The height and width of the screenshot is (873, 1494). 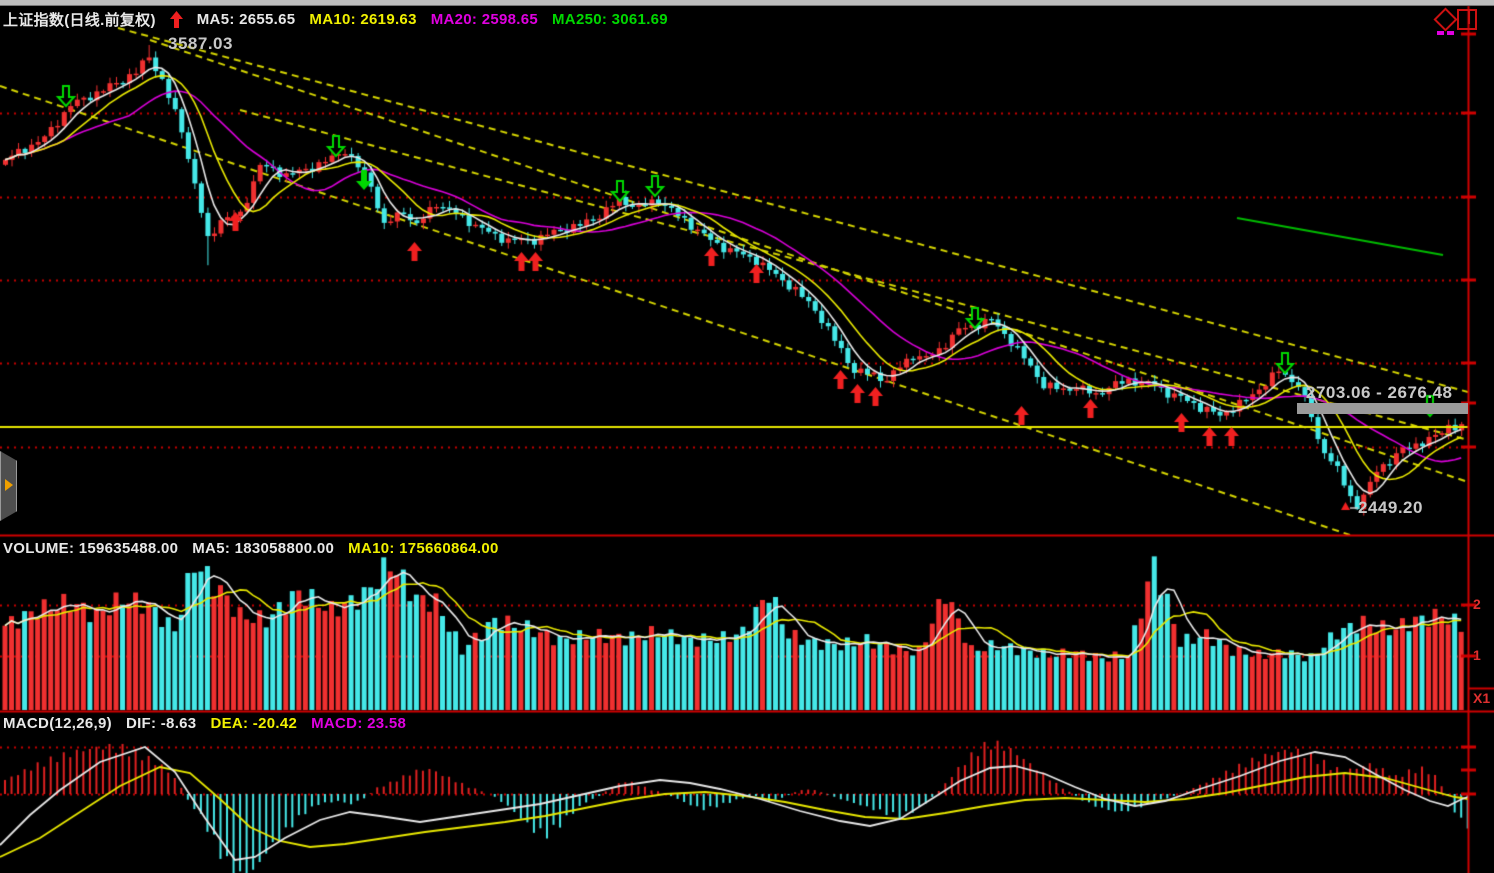 I want to click on ma20-value: MA20: 2598.65, so click(x=484, y=19).